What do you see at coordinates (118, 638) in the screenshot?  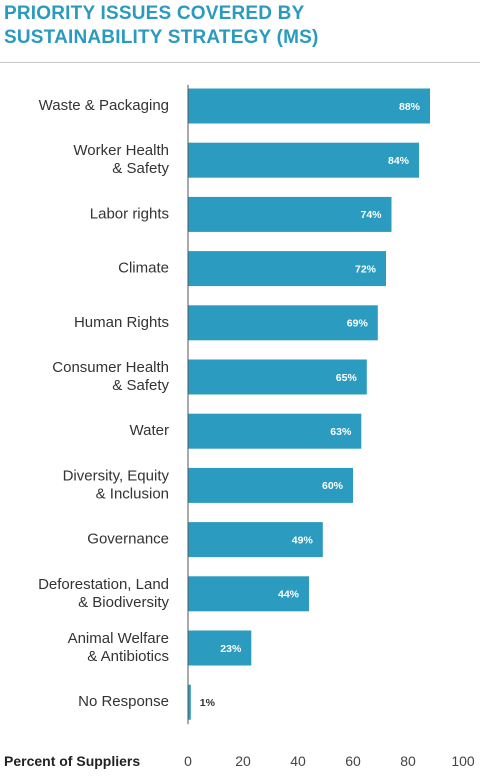 I see `category-label-10-0: Animal Welfare` at bounding box center [118, 638].